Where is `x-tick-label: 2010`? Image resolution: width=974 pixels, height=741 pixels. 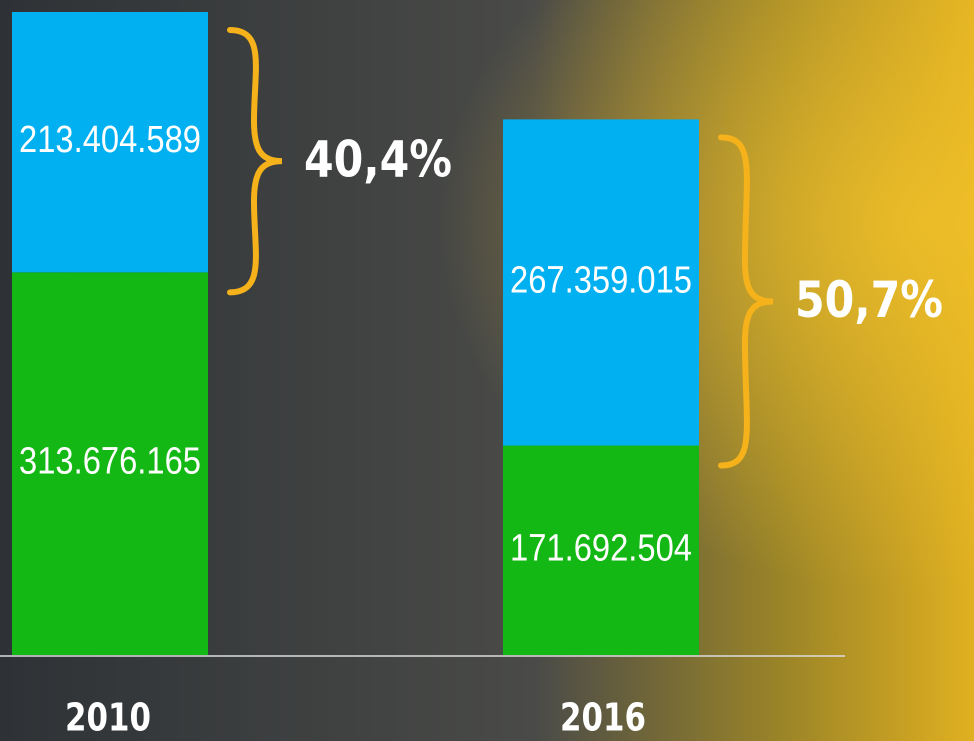
x-tick-label: 2010 is located at coordinates (108, 718).